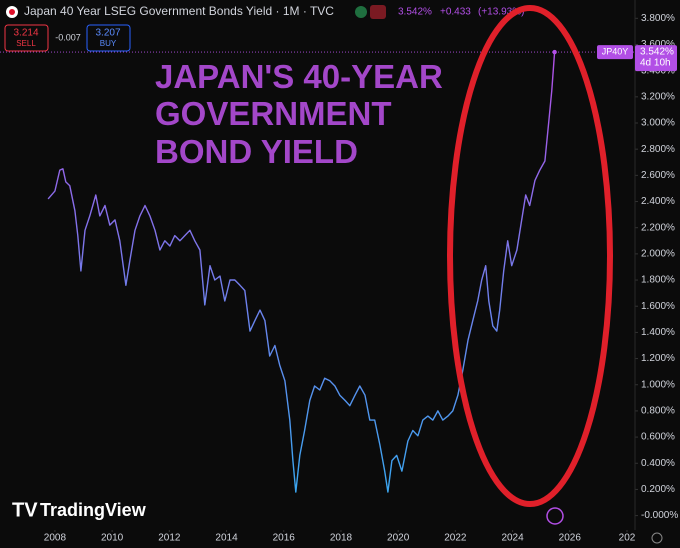 The image size is (680, 548). Describe the element at coordinates (378, 12) in the screenshot. I see `alert-icon` at that location.